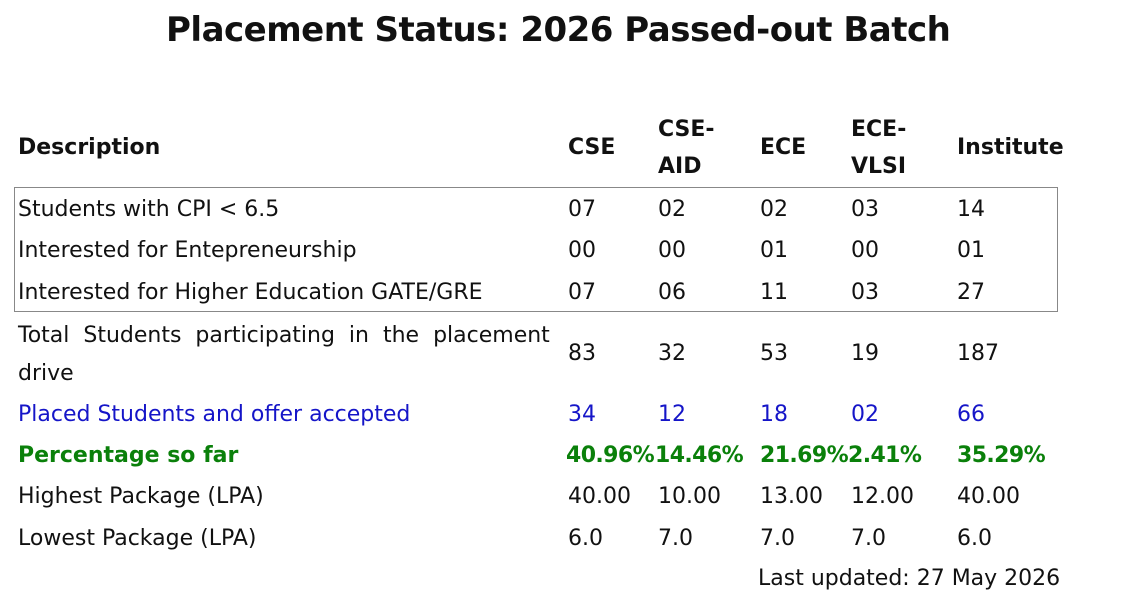 This screenshot has height=610, width=1122. I want to click on cell-institute: 40.00, so click(988, 496).